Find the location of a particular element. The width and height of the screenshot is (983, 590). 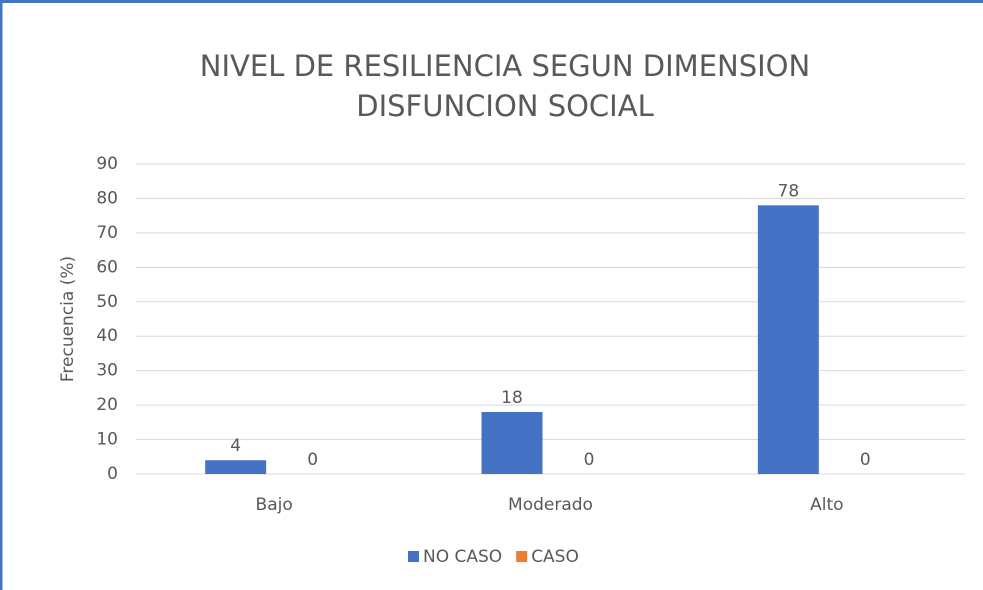

y-tick-label: 30 is located at coordinates (107, 371).